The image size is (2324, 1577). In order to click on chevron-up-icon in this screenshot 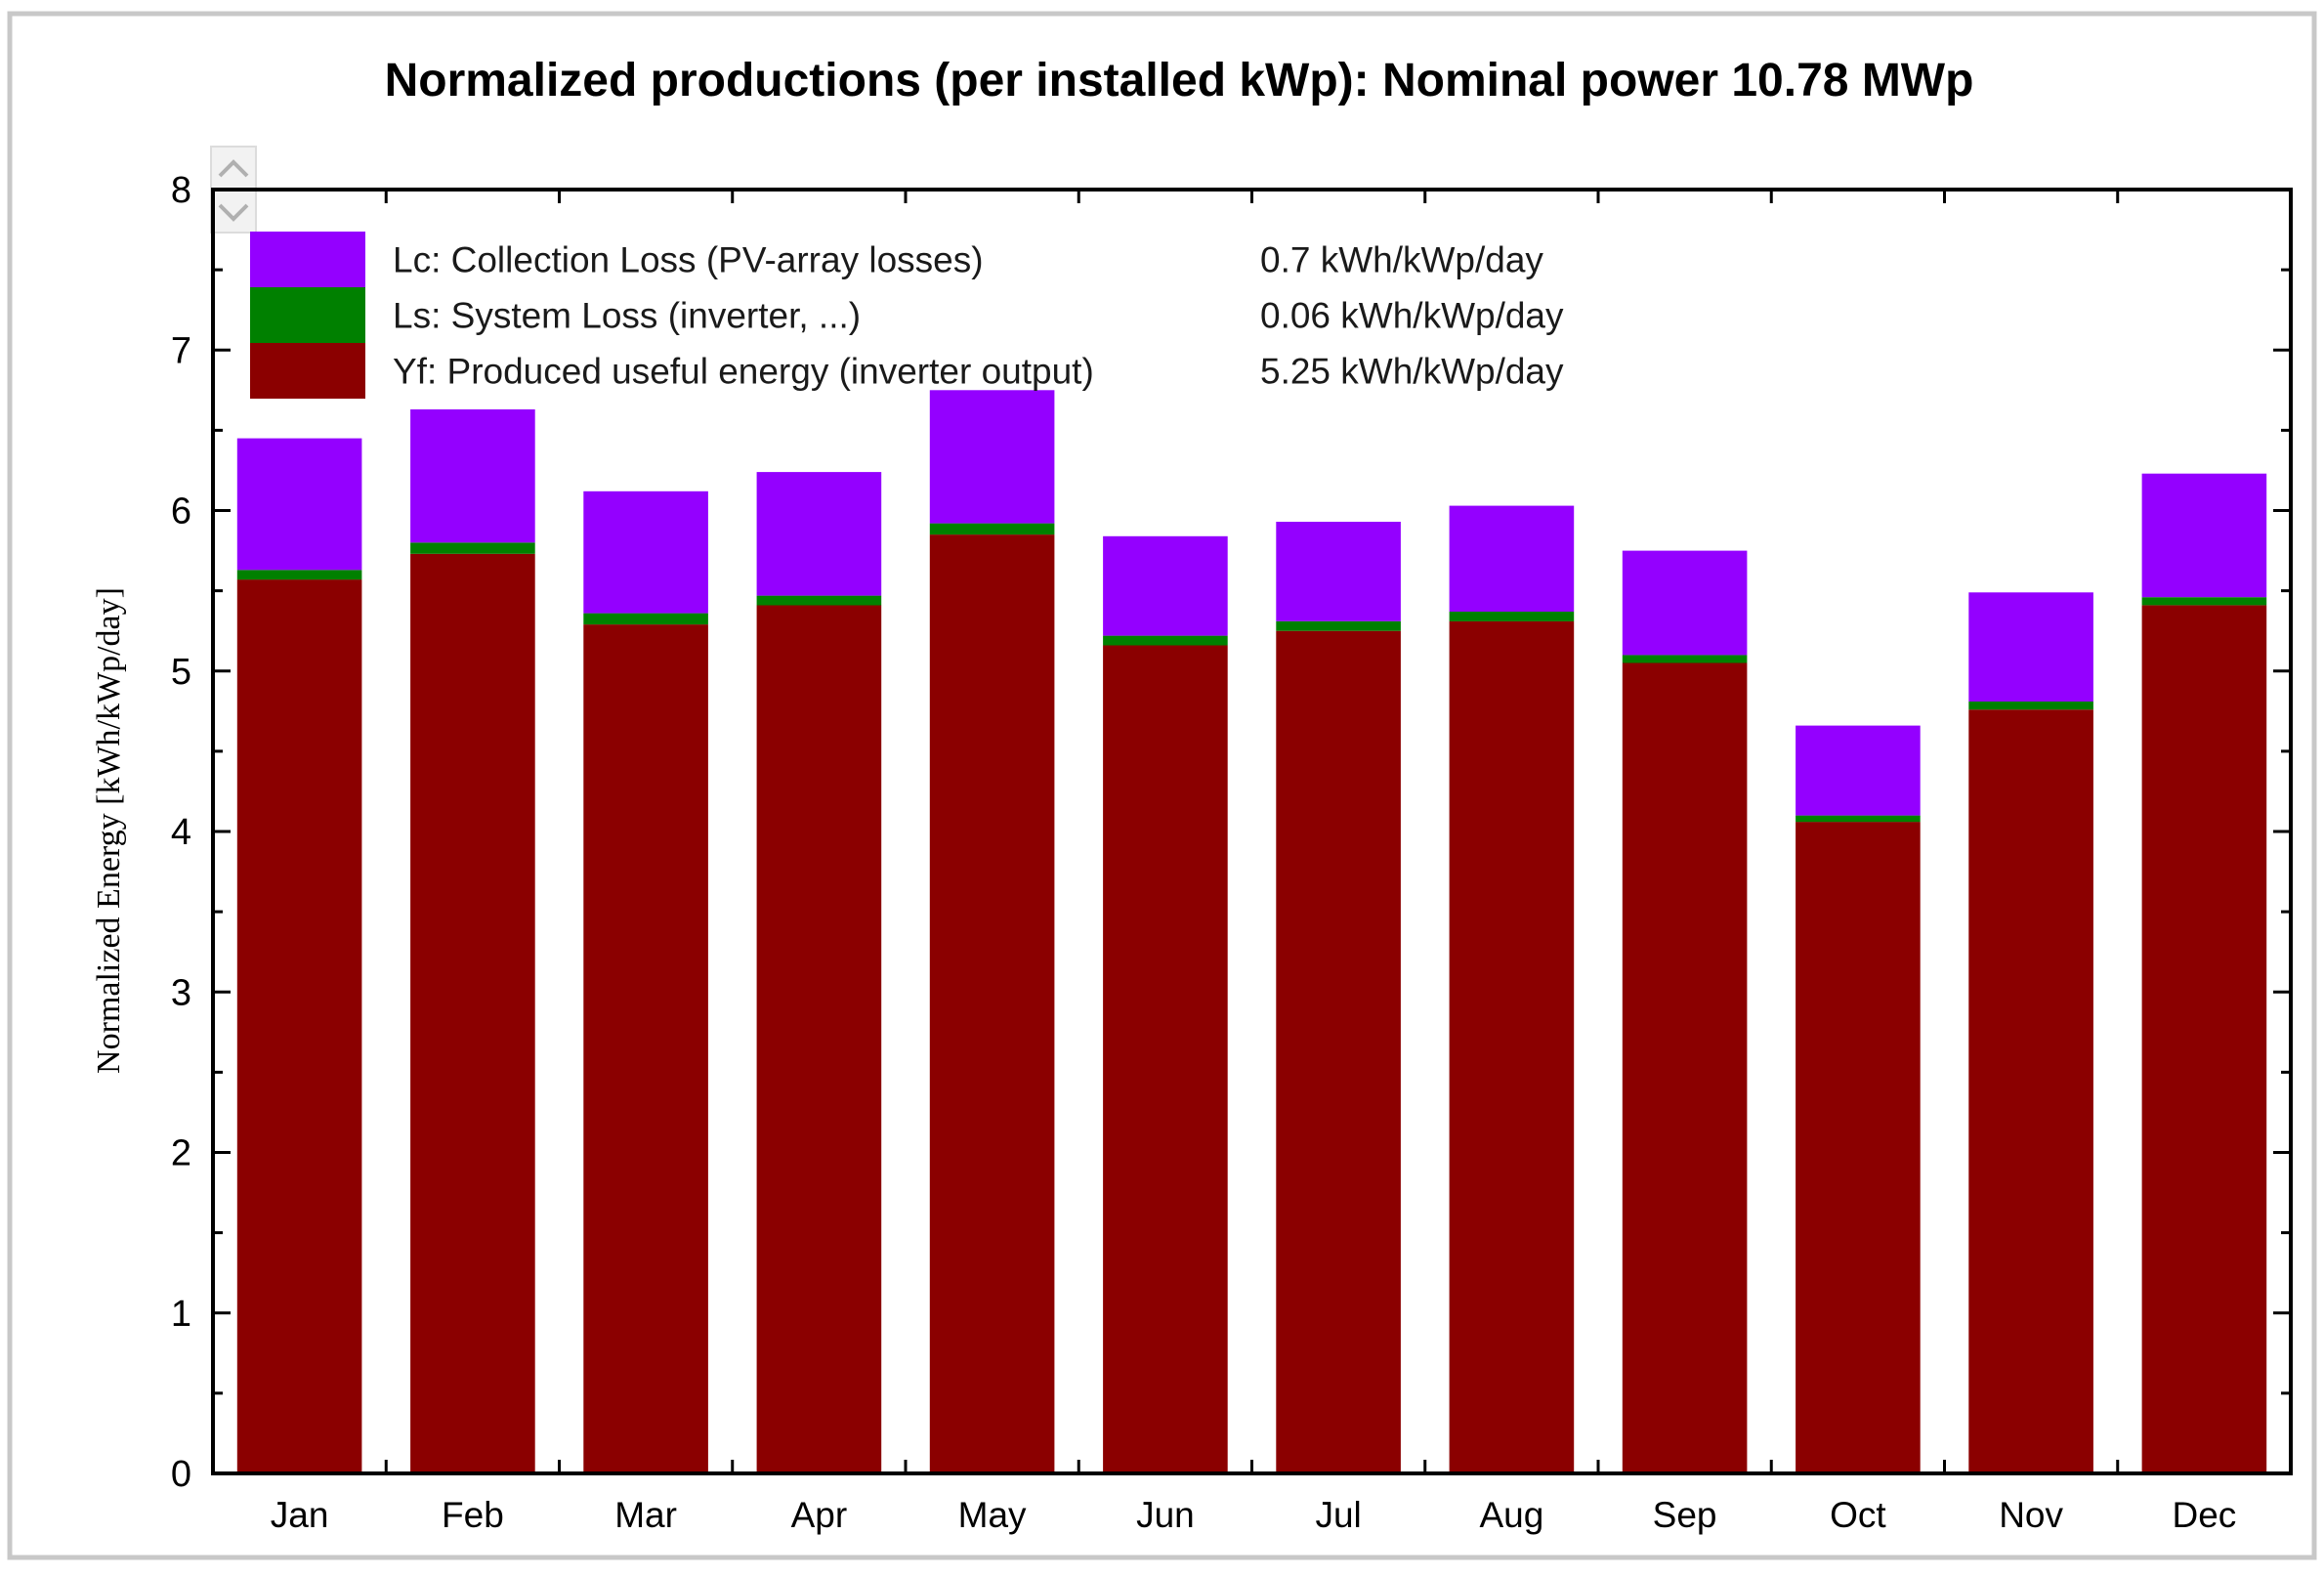, I will do `click(233, 168)`.